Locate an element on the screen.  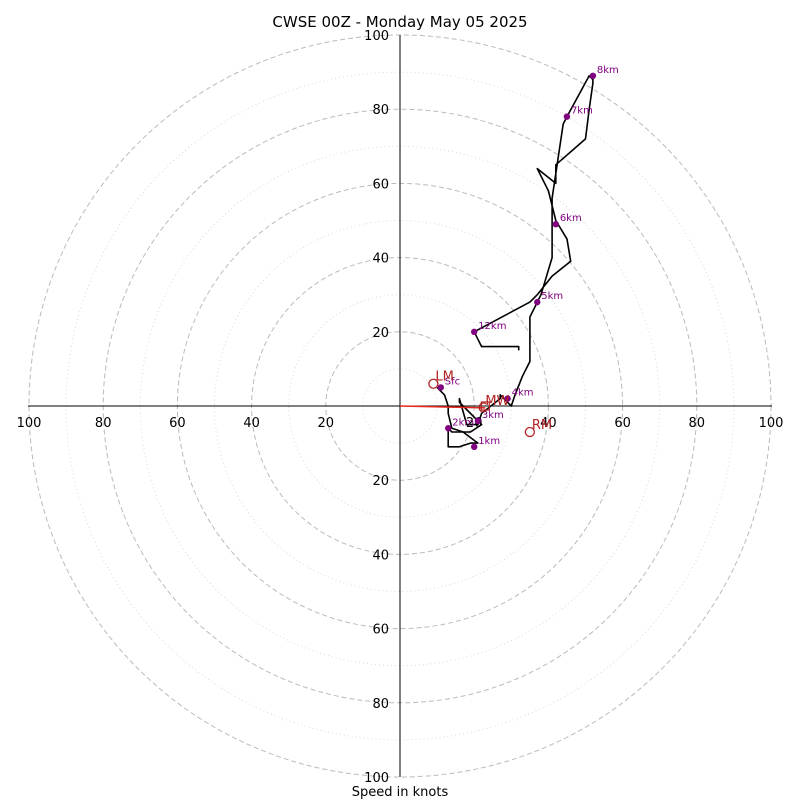
height-marker: 6km is located at coordinates (567, 220).